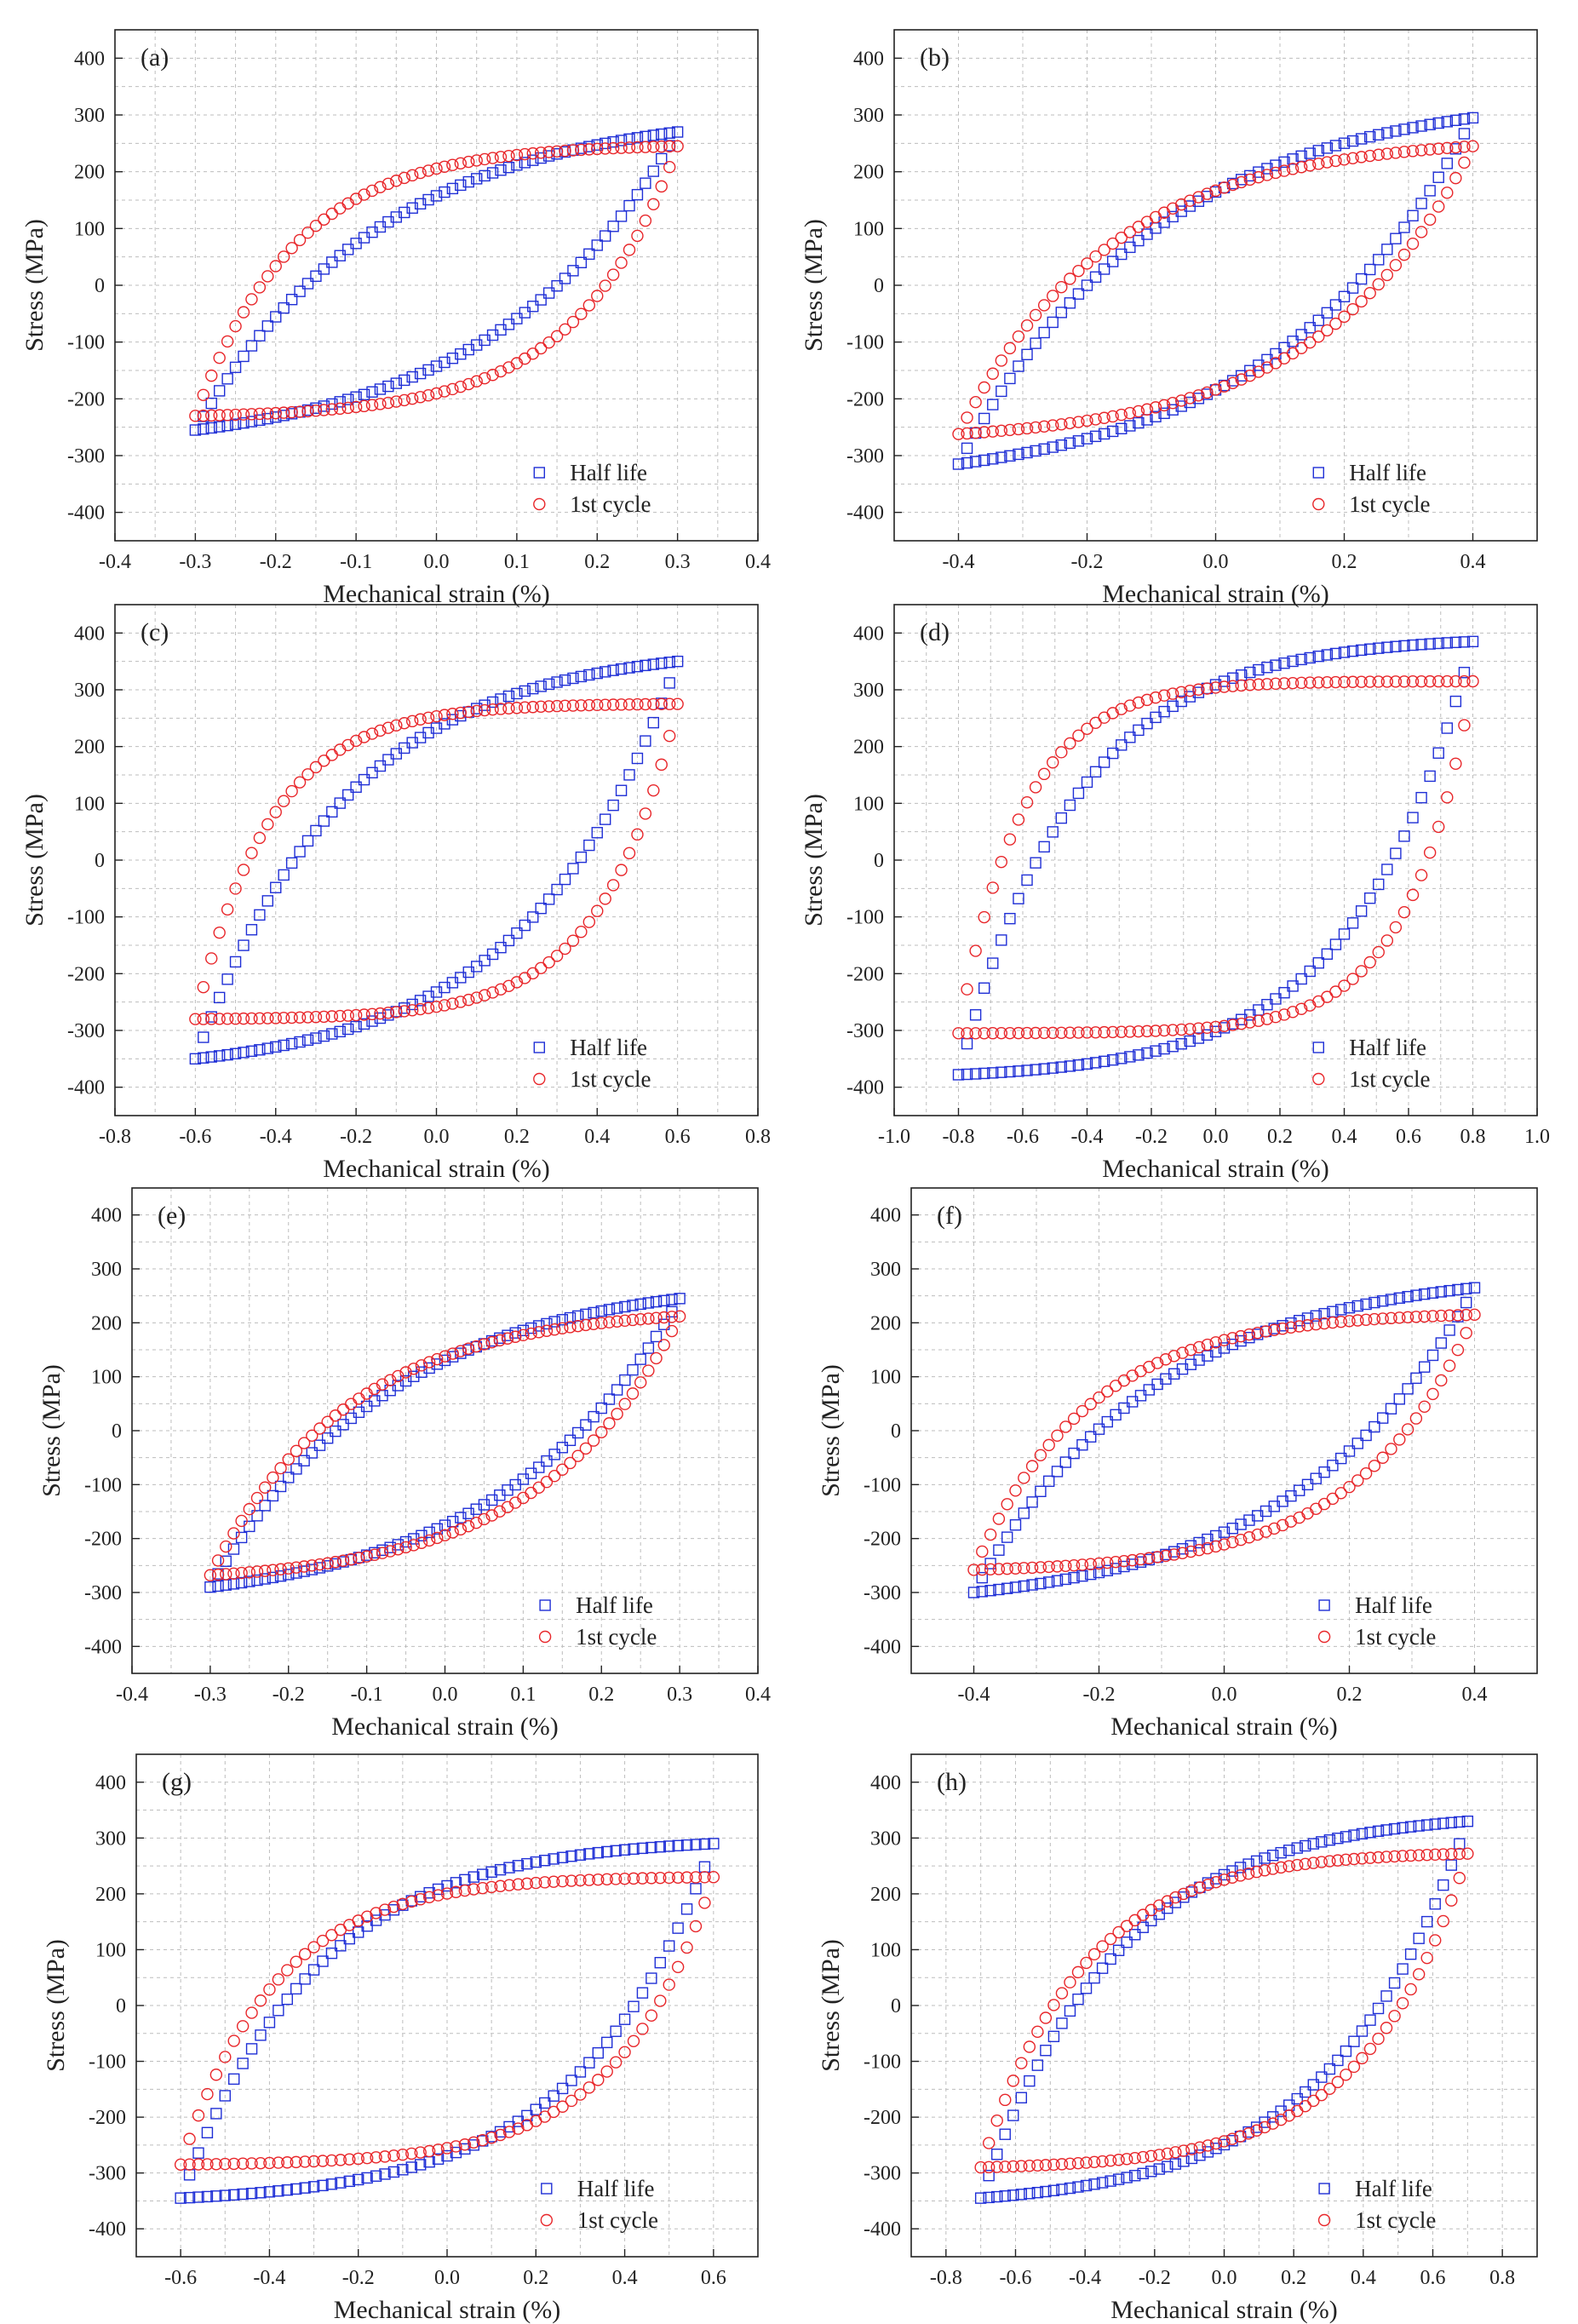  I want to click on x-tick-label: 0.4, so click(1473, 562).